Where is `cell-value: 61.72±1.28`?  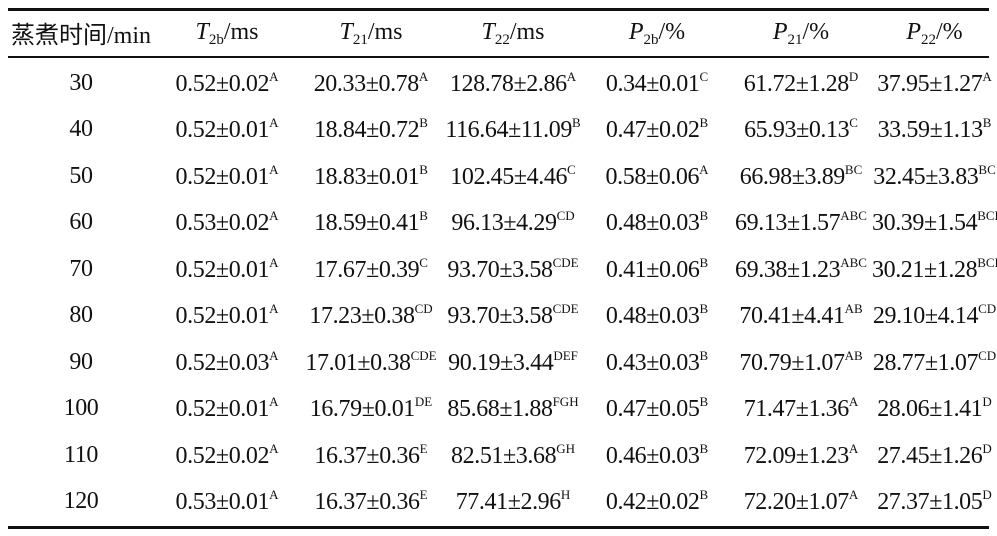 cell-value: 61.72±1.28 is located at coordinates (796, 83).